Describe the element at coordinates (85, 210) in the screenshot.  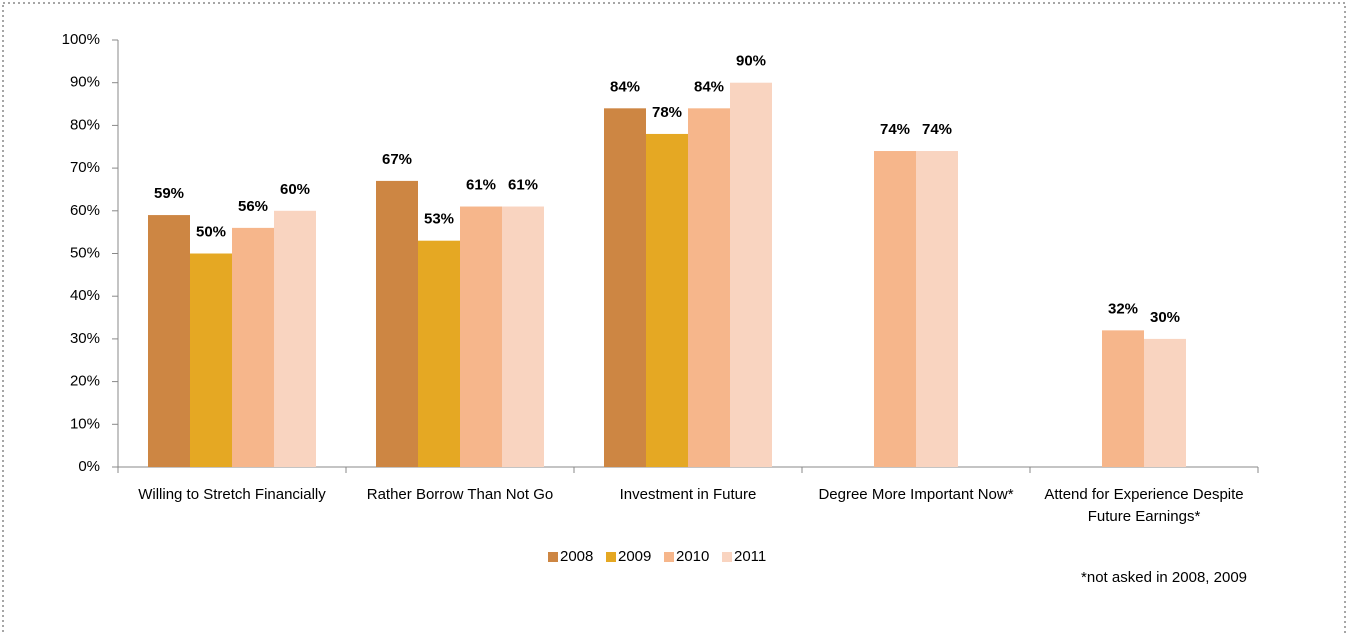
I see `y-tick-label: 60%` at that location.